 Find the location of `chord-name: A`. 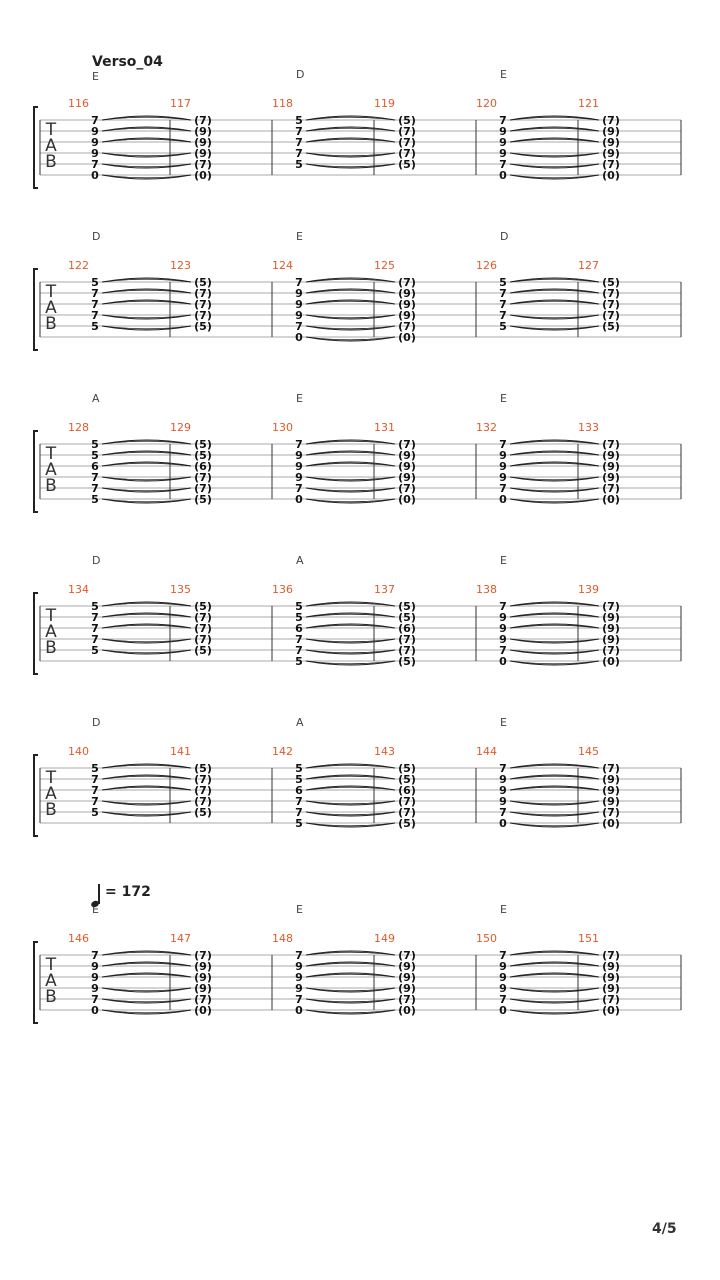

chord-name: A is located at coordinates (300, 722).